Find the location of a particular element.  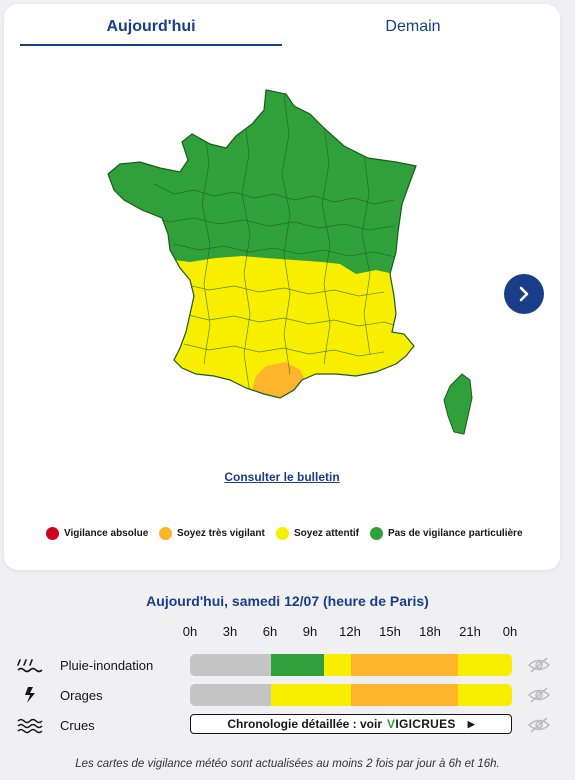

timeline-row-storms: Orages is located at coordinates (287, 695).